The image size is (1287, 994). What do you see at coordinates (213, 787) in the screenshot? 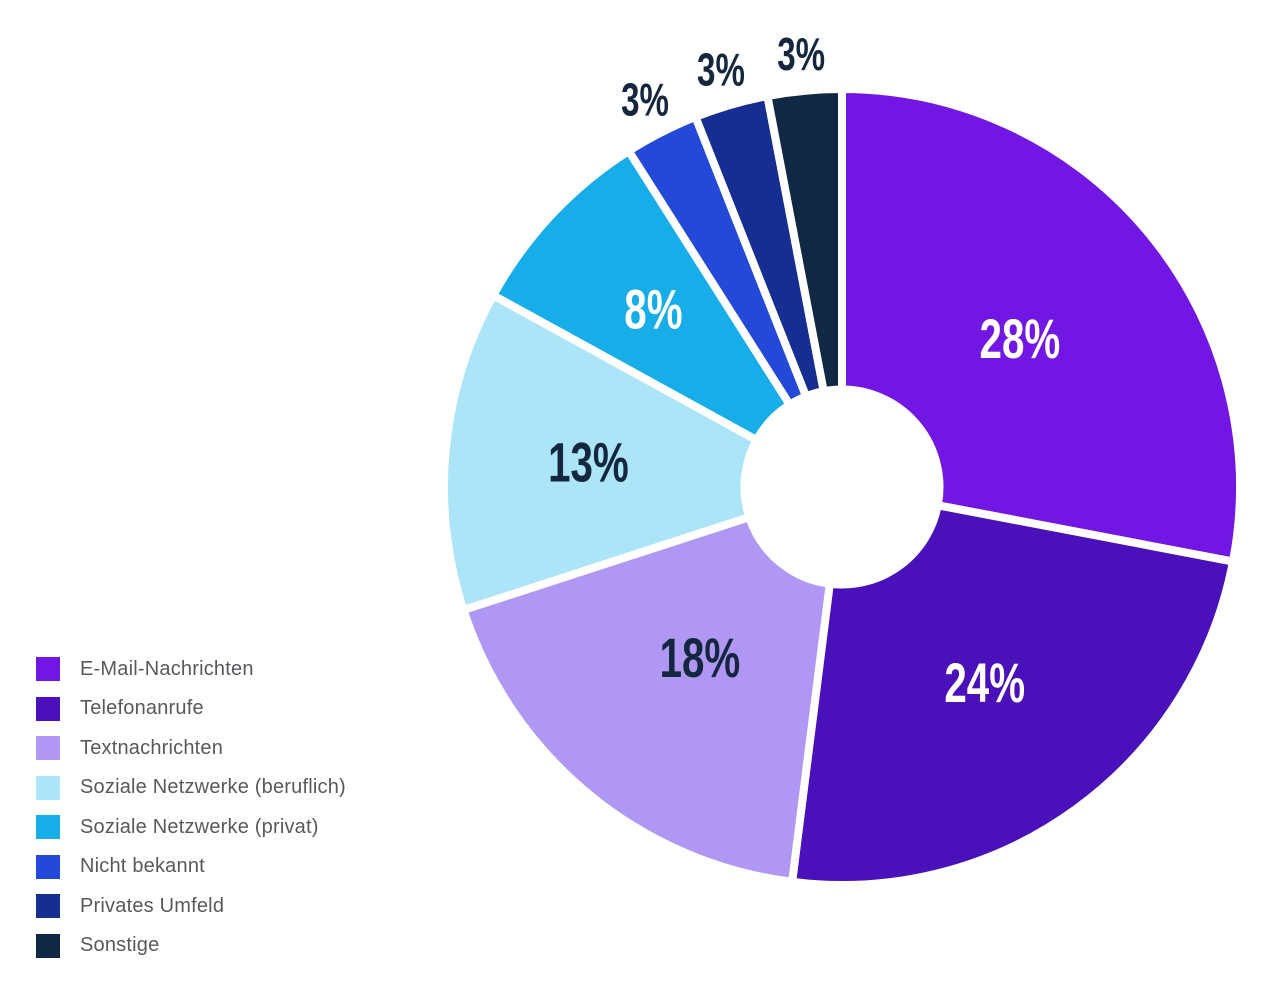
I see `legend-label: Soziale Netzwerke (beruflich)` at bounding box center [213, 787].